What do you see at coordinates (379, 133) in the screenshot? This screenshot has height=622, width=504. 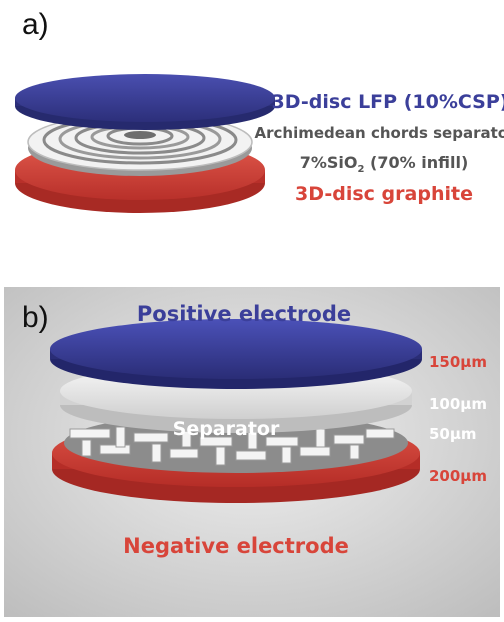 I see `separator-type-label: Archimedean chords separator` at bounding box center [379, 133].